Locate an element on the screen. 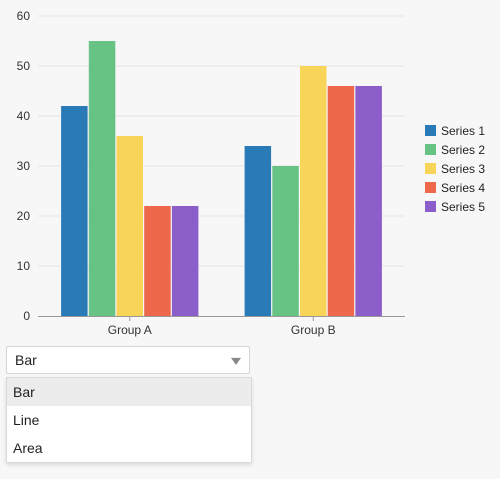 The width and height of the screenshot is (500, 479). bar-3-a is located at coordinates (130, 226).